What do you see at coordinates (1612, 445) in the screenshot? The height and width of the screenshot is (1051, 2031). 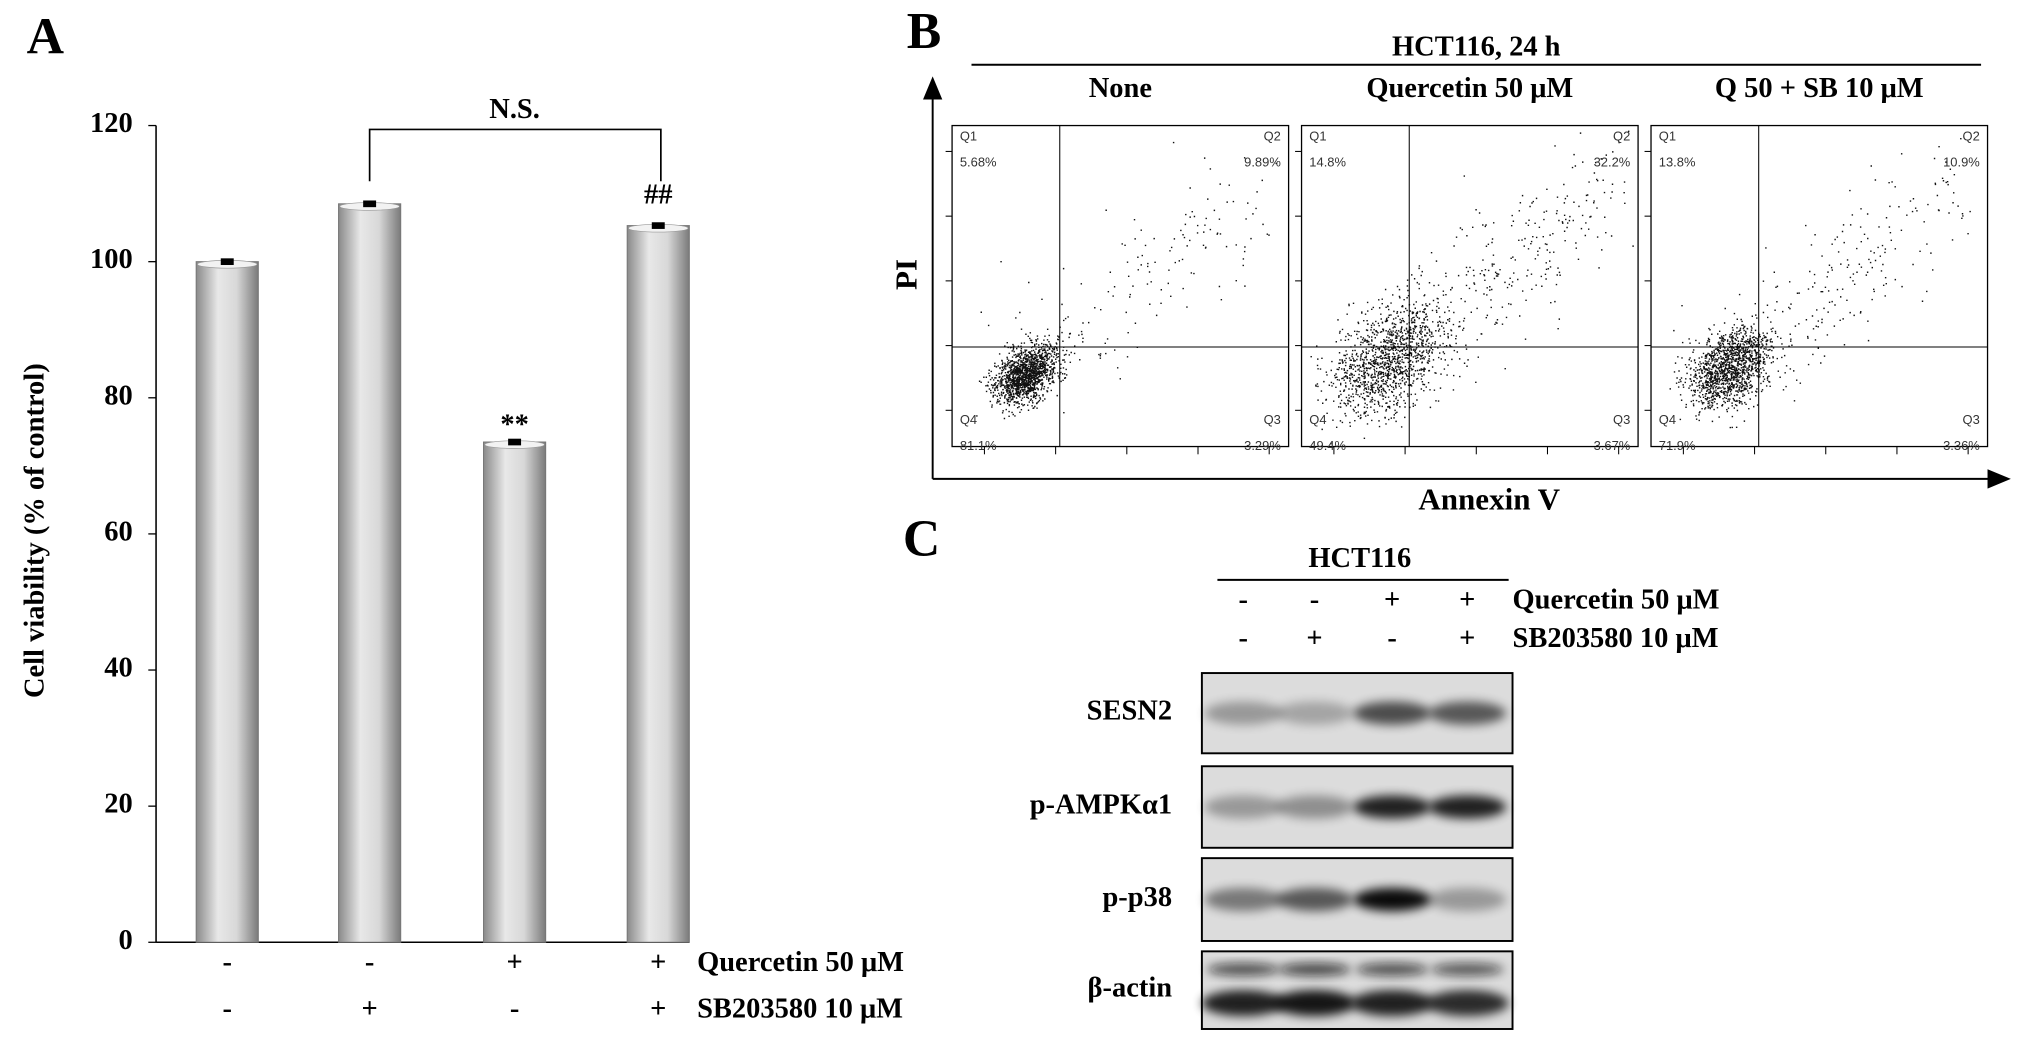 I see `quadrant-percent: 3.67%` at bounding box center [1612, 445].